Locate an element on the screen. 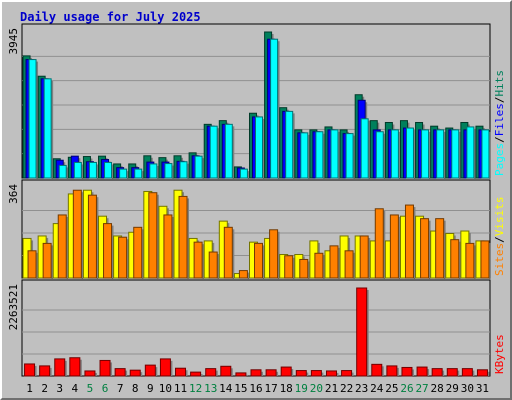 This screenshot has width=512, height=400. legend-sites: Sites is located at coordinates (499, 259).